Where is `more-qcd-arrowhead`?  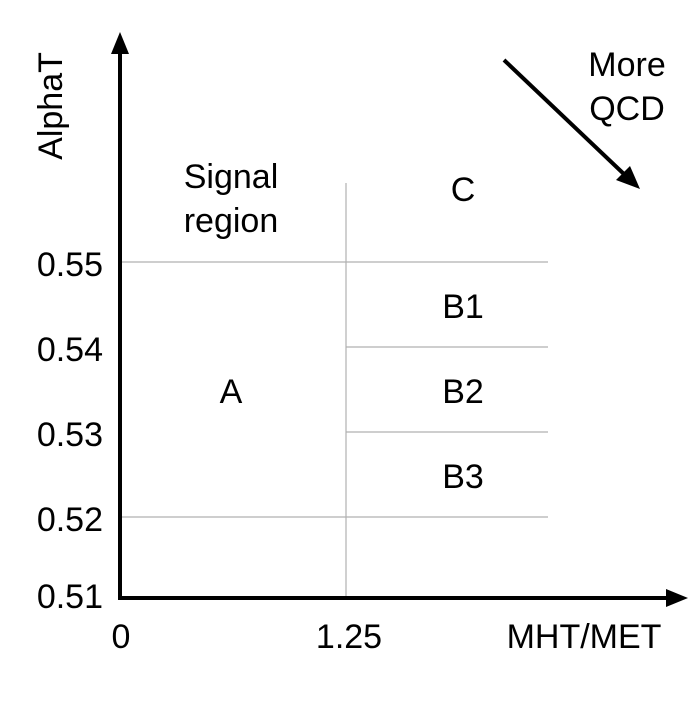
more-qcd-arrowhead is located at coordinates (628, 177).